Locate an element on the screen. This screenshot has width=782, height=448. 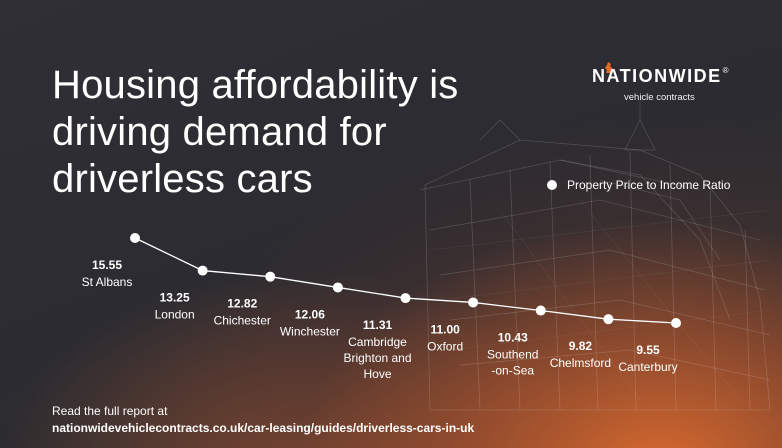
category-label: London is located at coordinates (175, 315).